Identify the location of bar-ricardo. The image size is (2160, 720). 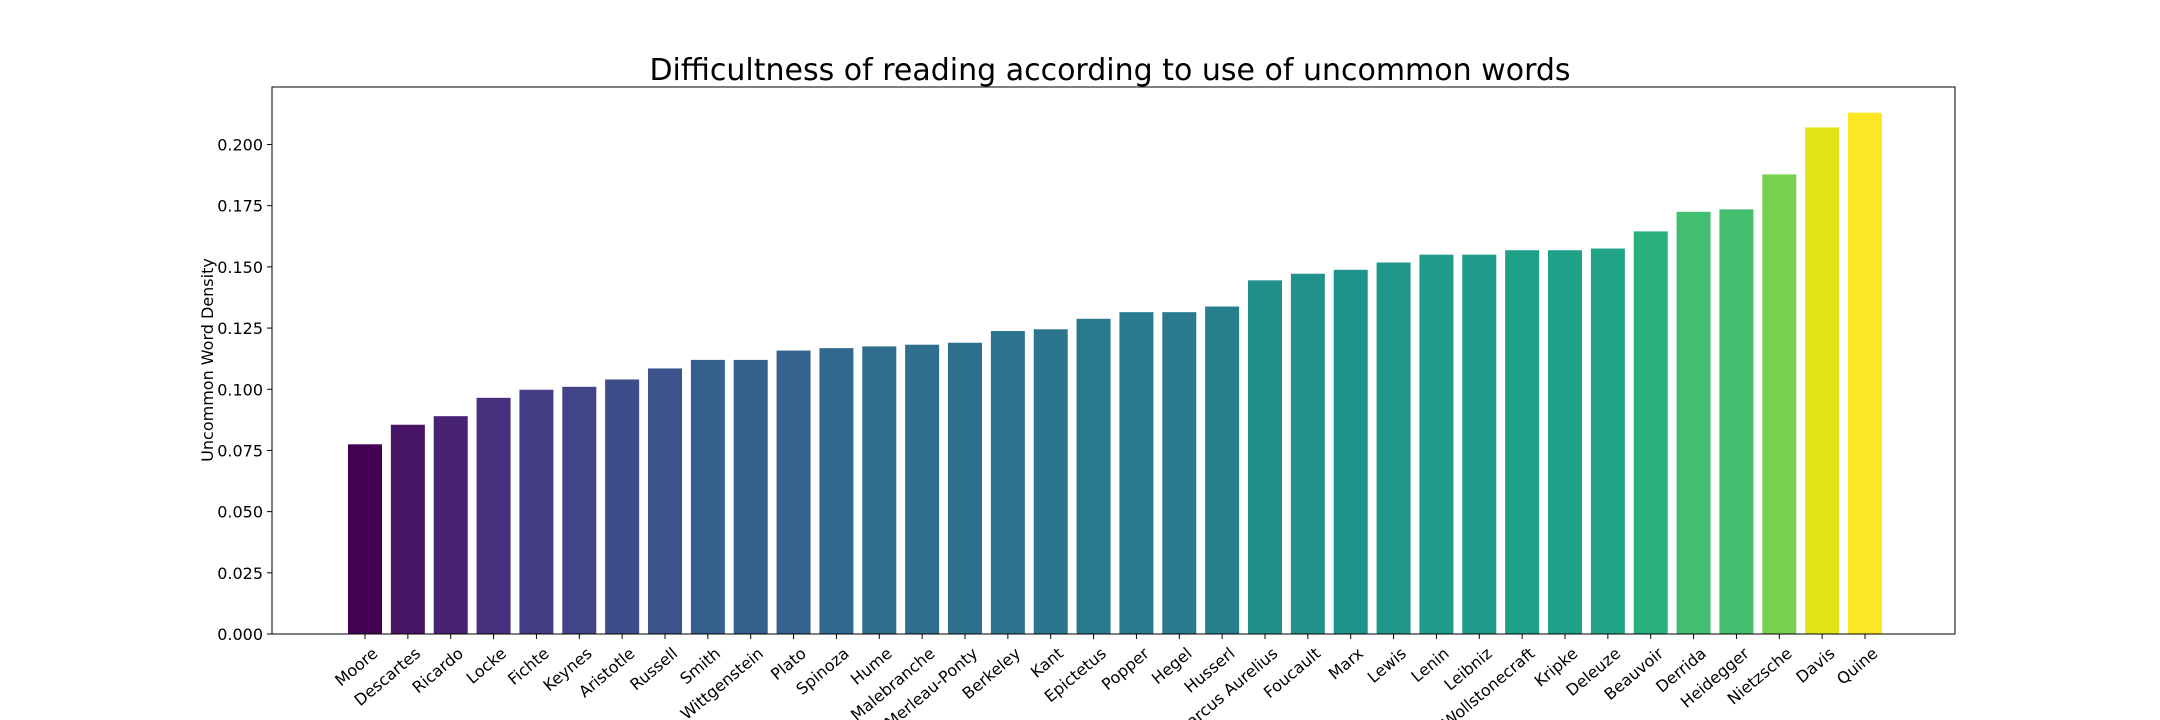
(450, 525).